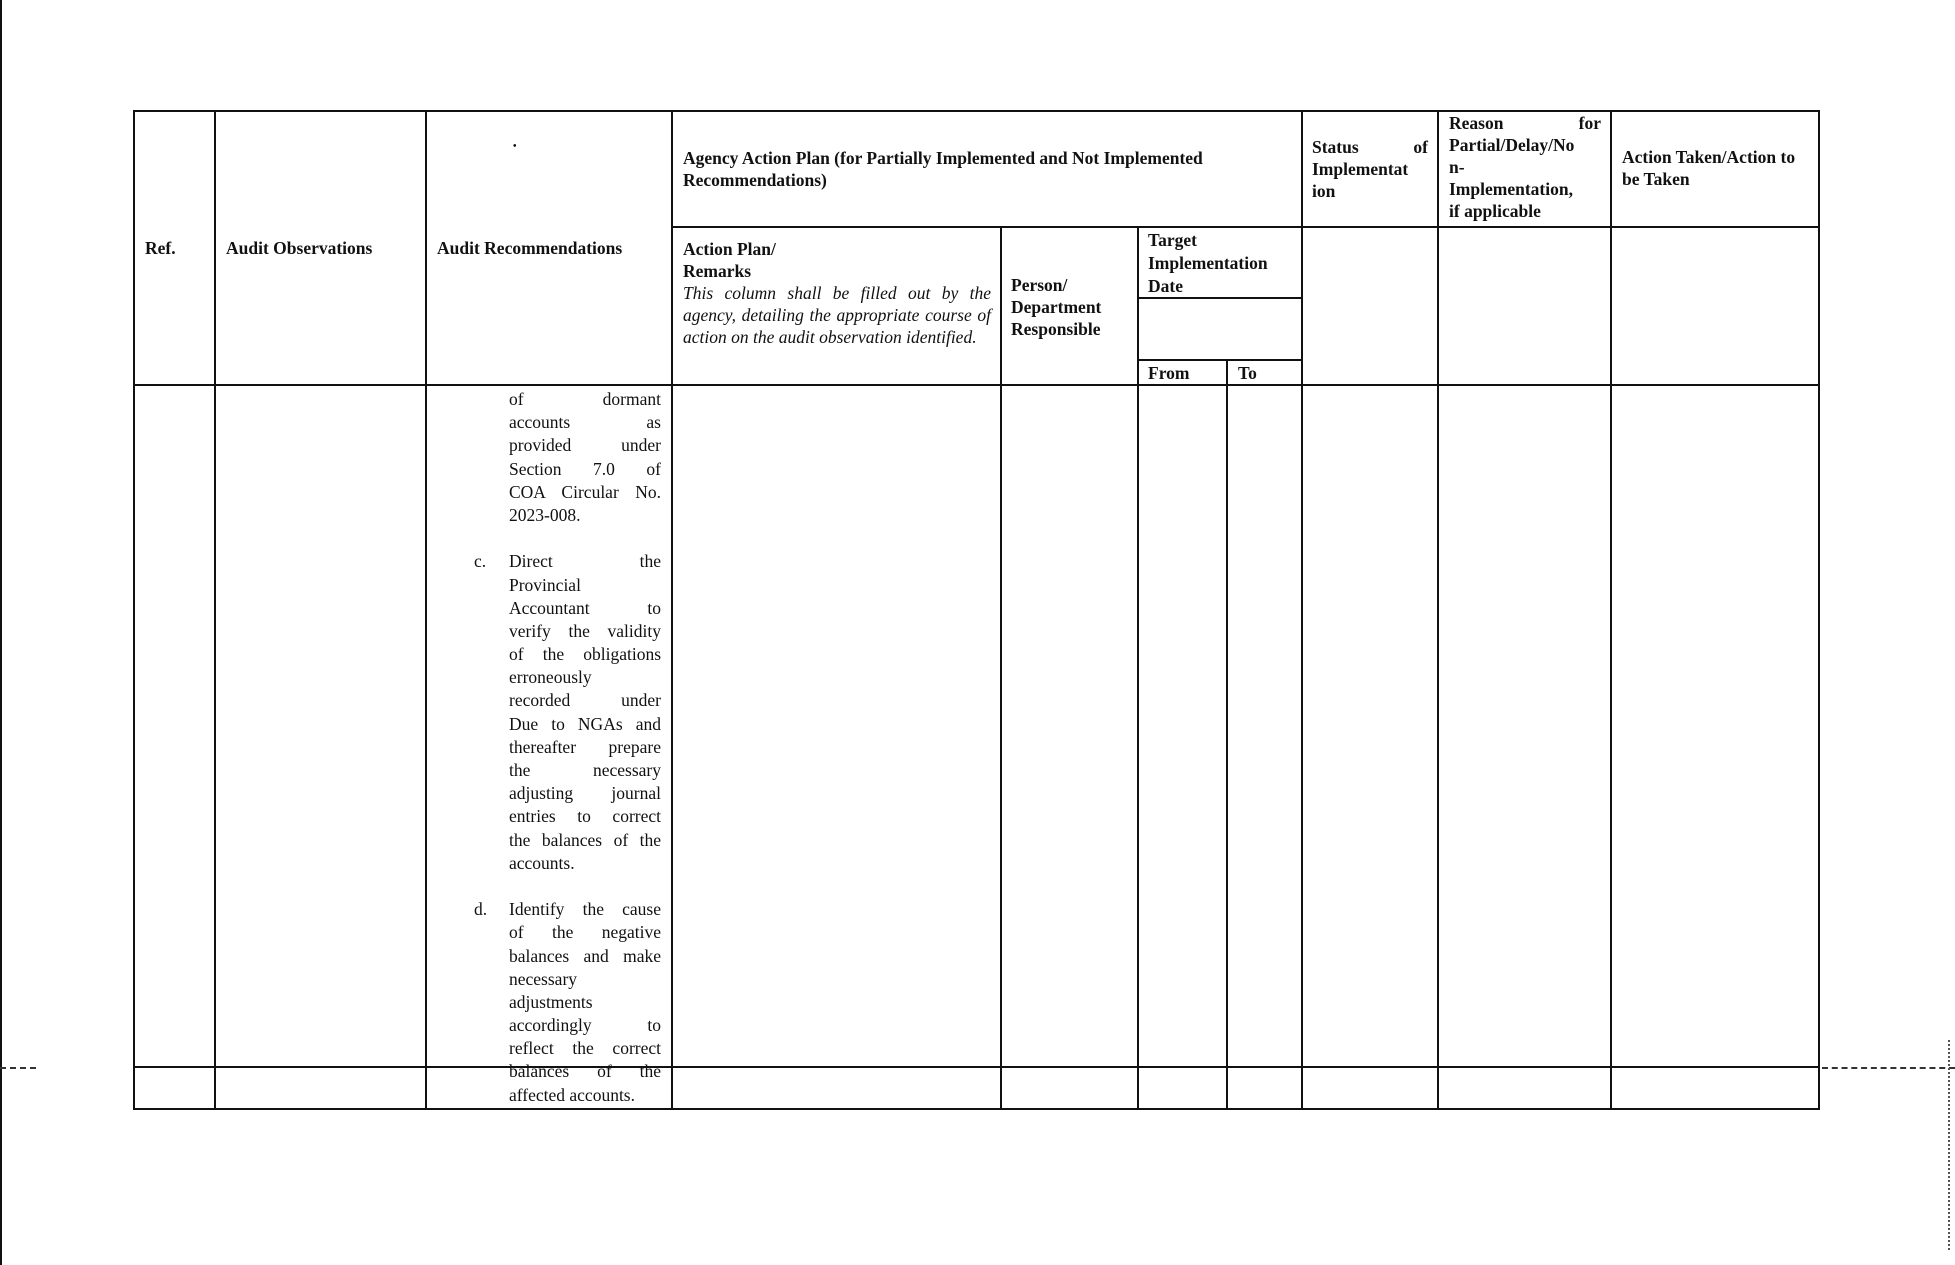  Describe the element at coordinates (542, 862) in the screenshot. I see `recommendation-line: accounts.` at that location.